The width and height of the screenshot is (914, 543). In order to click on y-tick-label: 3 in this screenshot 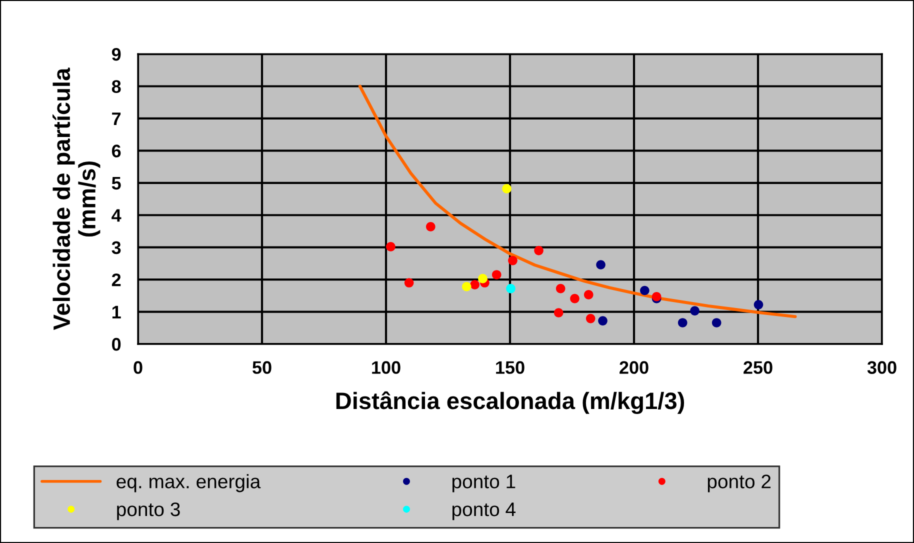, I will do `click(116, 247)`.